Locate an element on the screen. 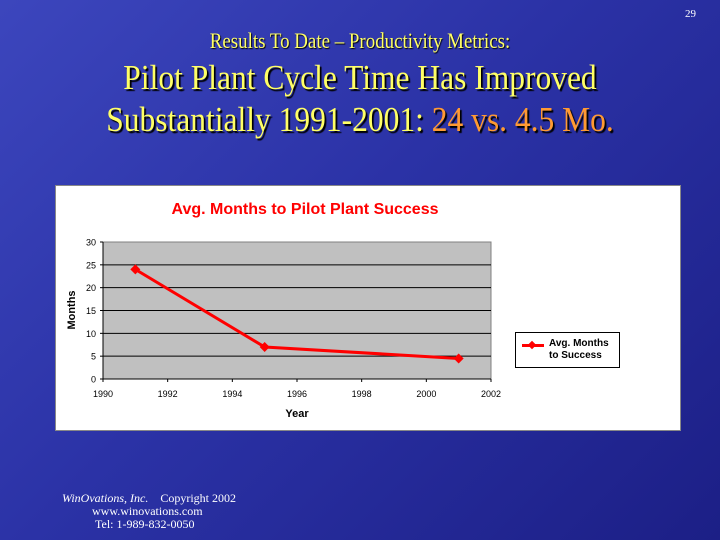  company-name: WinOvations, Inc. is located at coordinates (105, 498).